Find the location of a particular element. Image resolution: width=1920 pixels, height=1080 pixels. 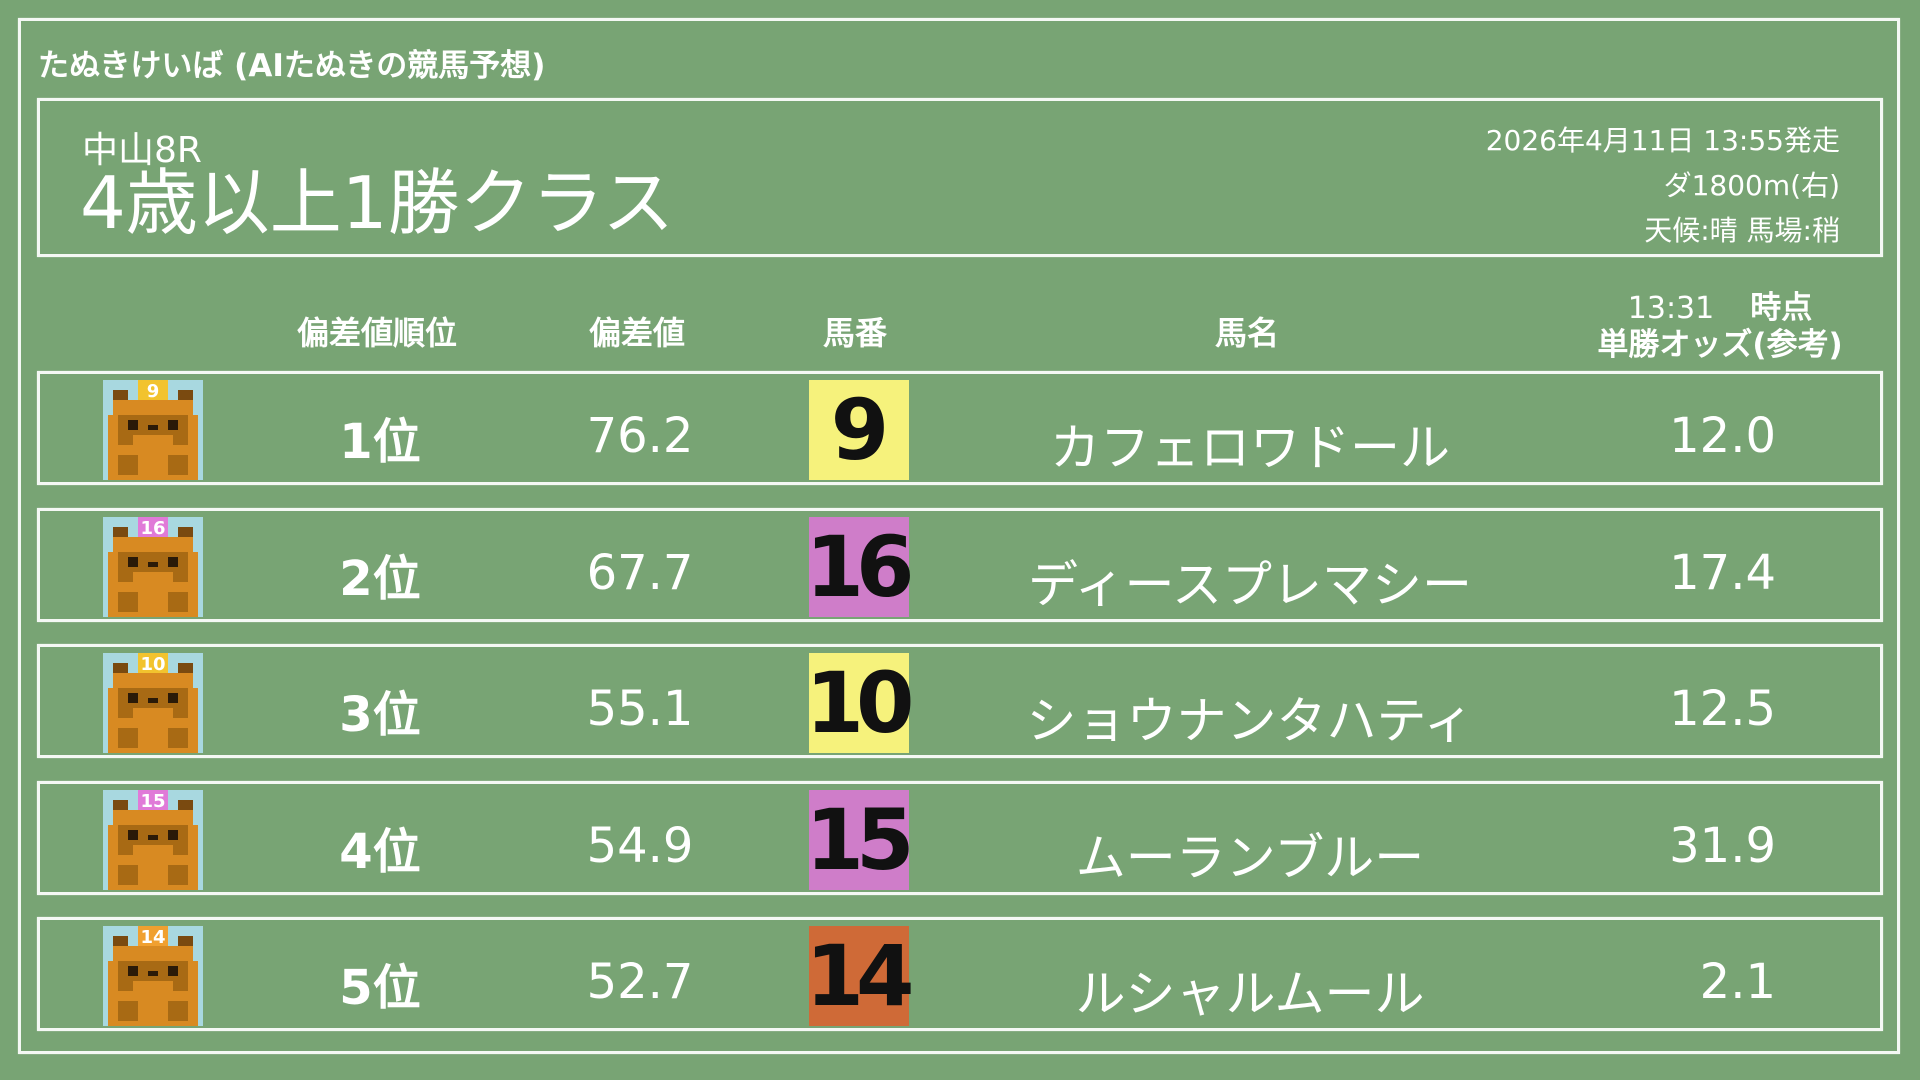

tanuki-icon: 10 is located at coordinates (153, 703).